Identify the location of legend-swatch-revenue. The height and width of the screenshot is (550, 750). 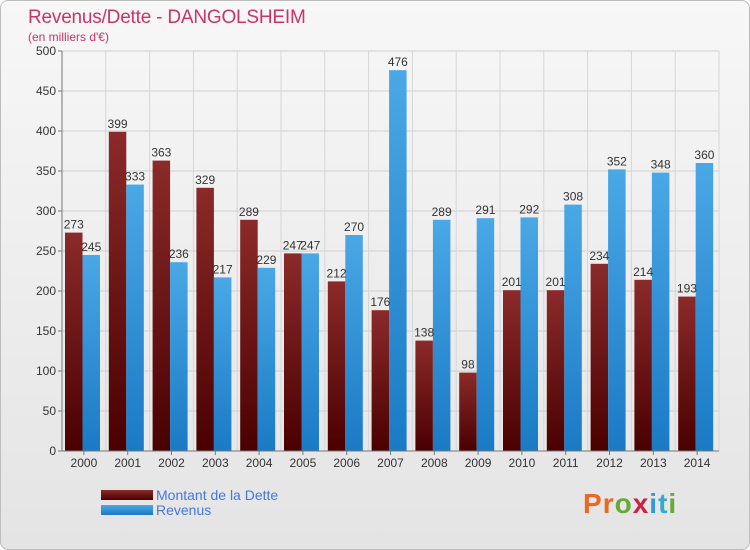
(127, 510).